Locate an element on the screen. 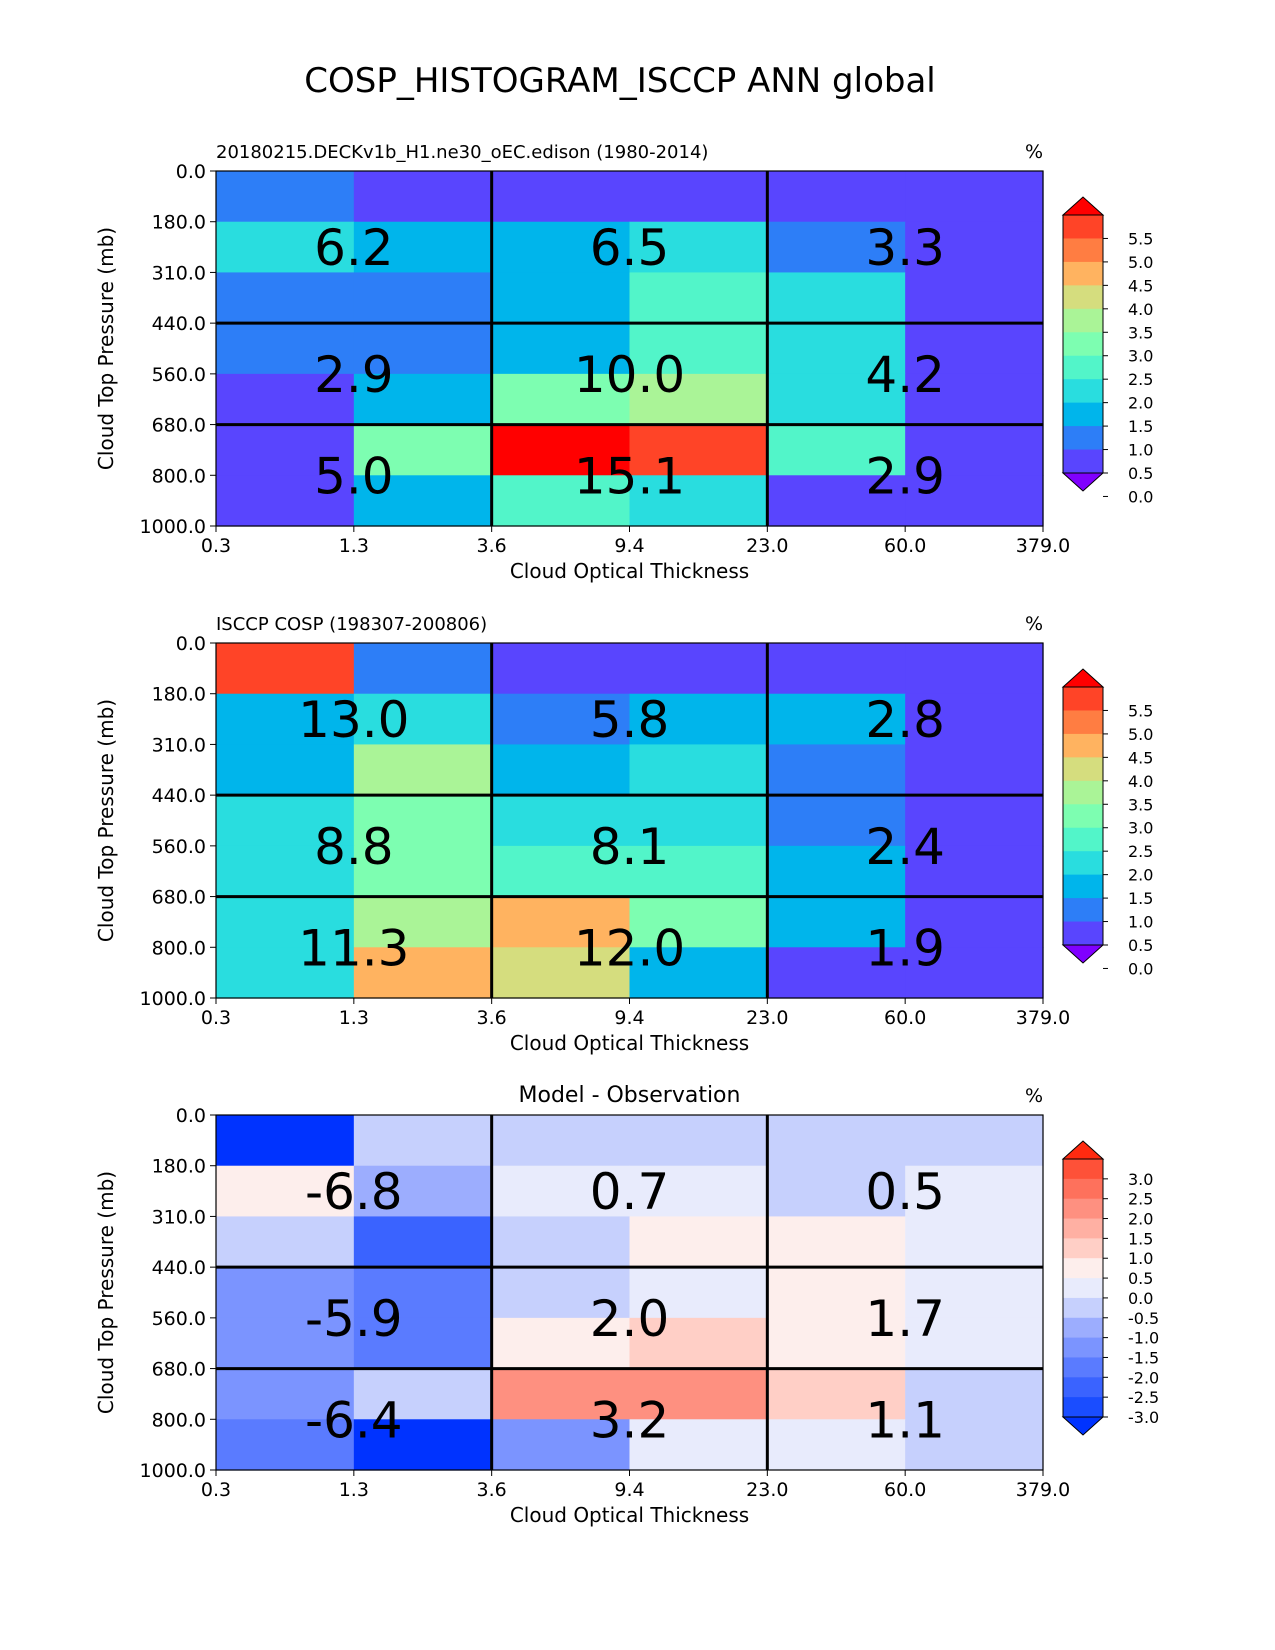 The image size is (1275, 1650). x-tick-label: 0.3 is located at coordinates (216, 1018).